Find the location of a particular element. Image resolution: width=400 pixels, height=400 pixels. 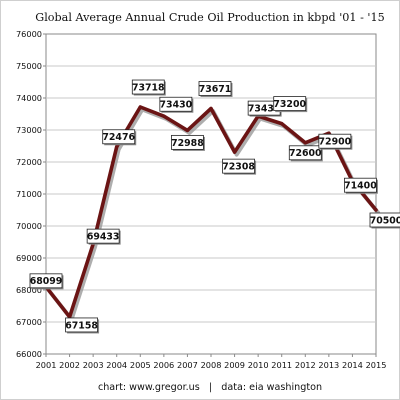

data-label-text: 69433 is located at coordinates (103, 237).